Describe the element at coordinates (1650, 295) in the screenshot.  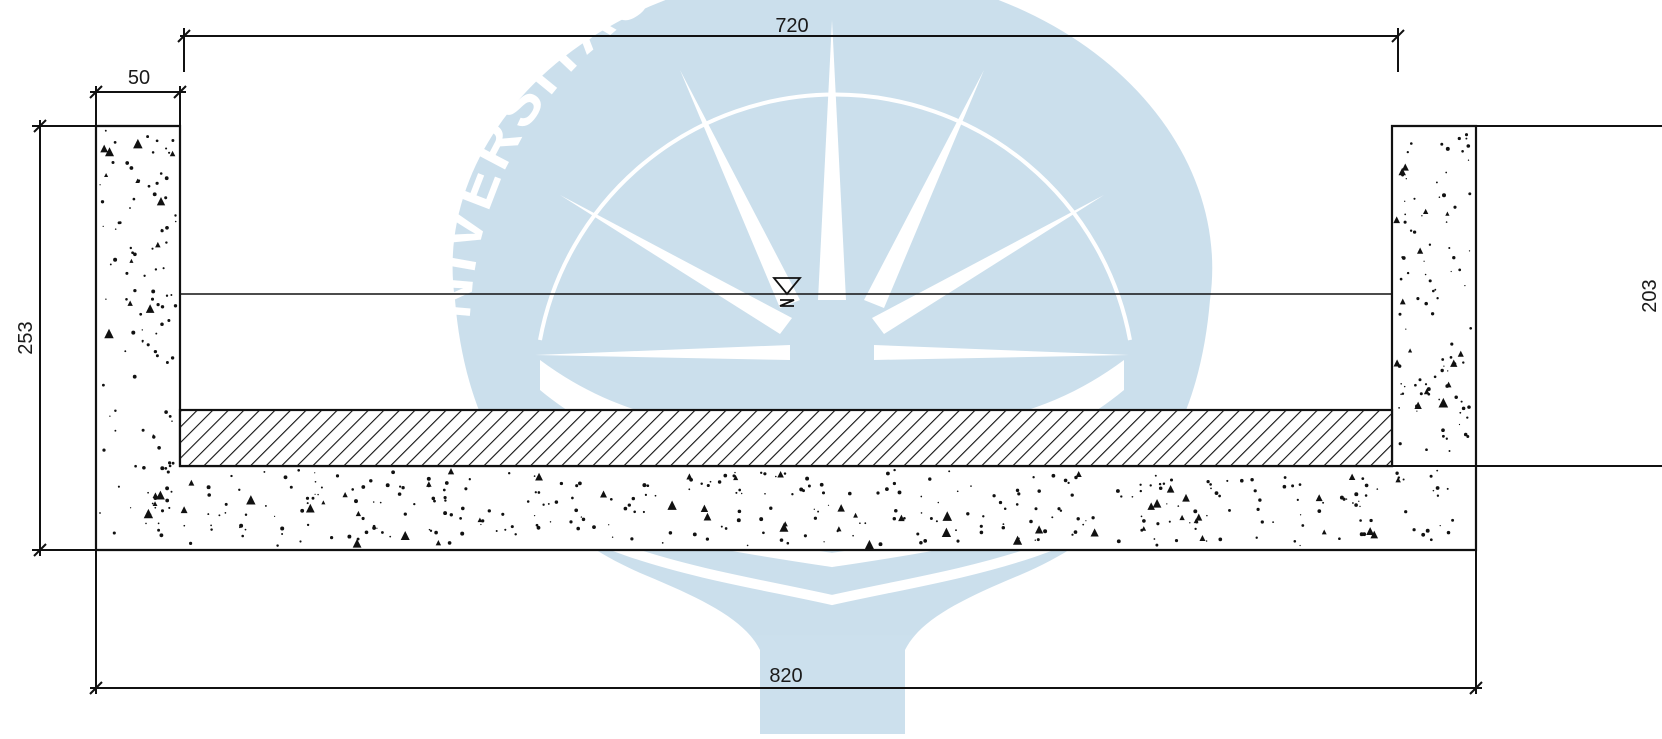
I see `dimension-label-203: 203` at that location.